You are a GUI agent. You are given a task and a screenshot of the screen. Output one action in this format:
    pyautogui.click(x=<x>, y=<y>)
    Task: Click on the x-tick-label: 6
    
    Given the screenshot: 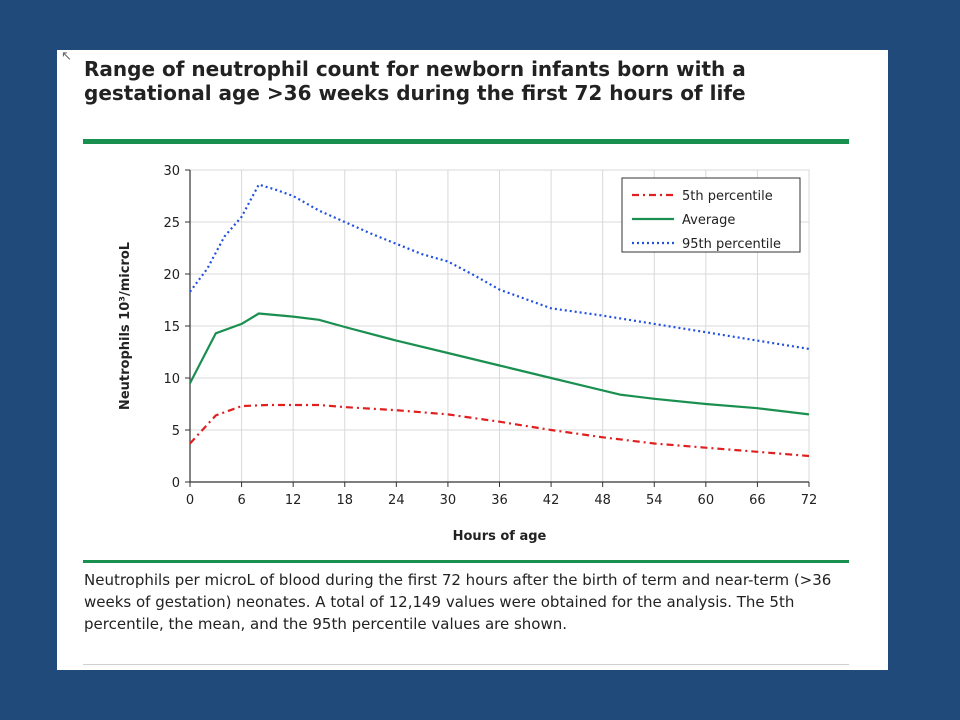 What is the action you would take?
    pyautogui.click(x=241, y=500)
    